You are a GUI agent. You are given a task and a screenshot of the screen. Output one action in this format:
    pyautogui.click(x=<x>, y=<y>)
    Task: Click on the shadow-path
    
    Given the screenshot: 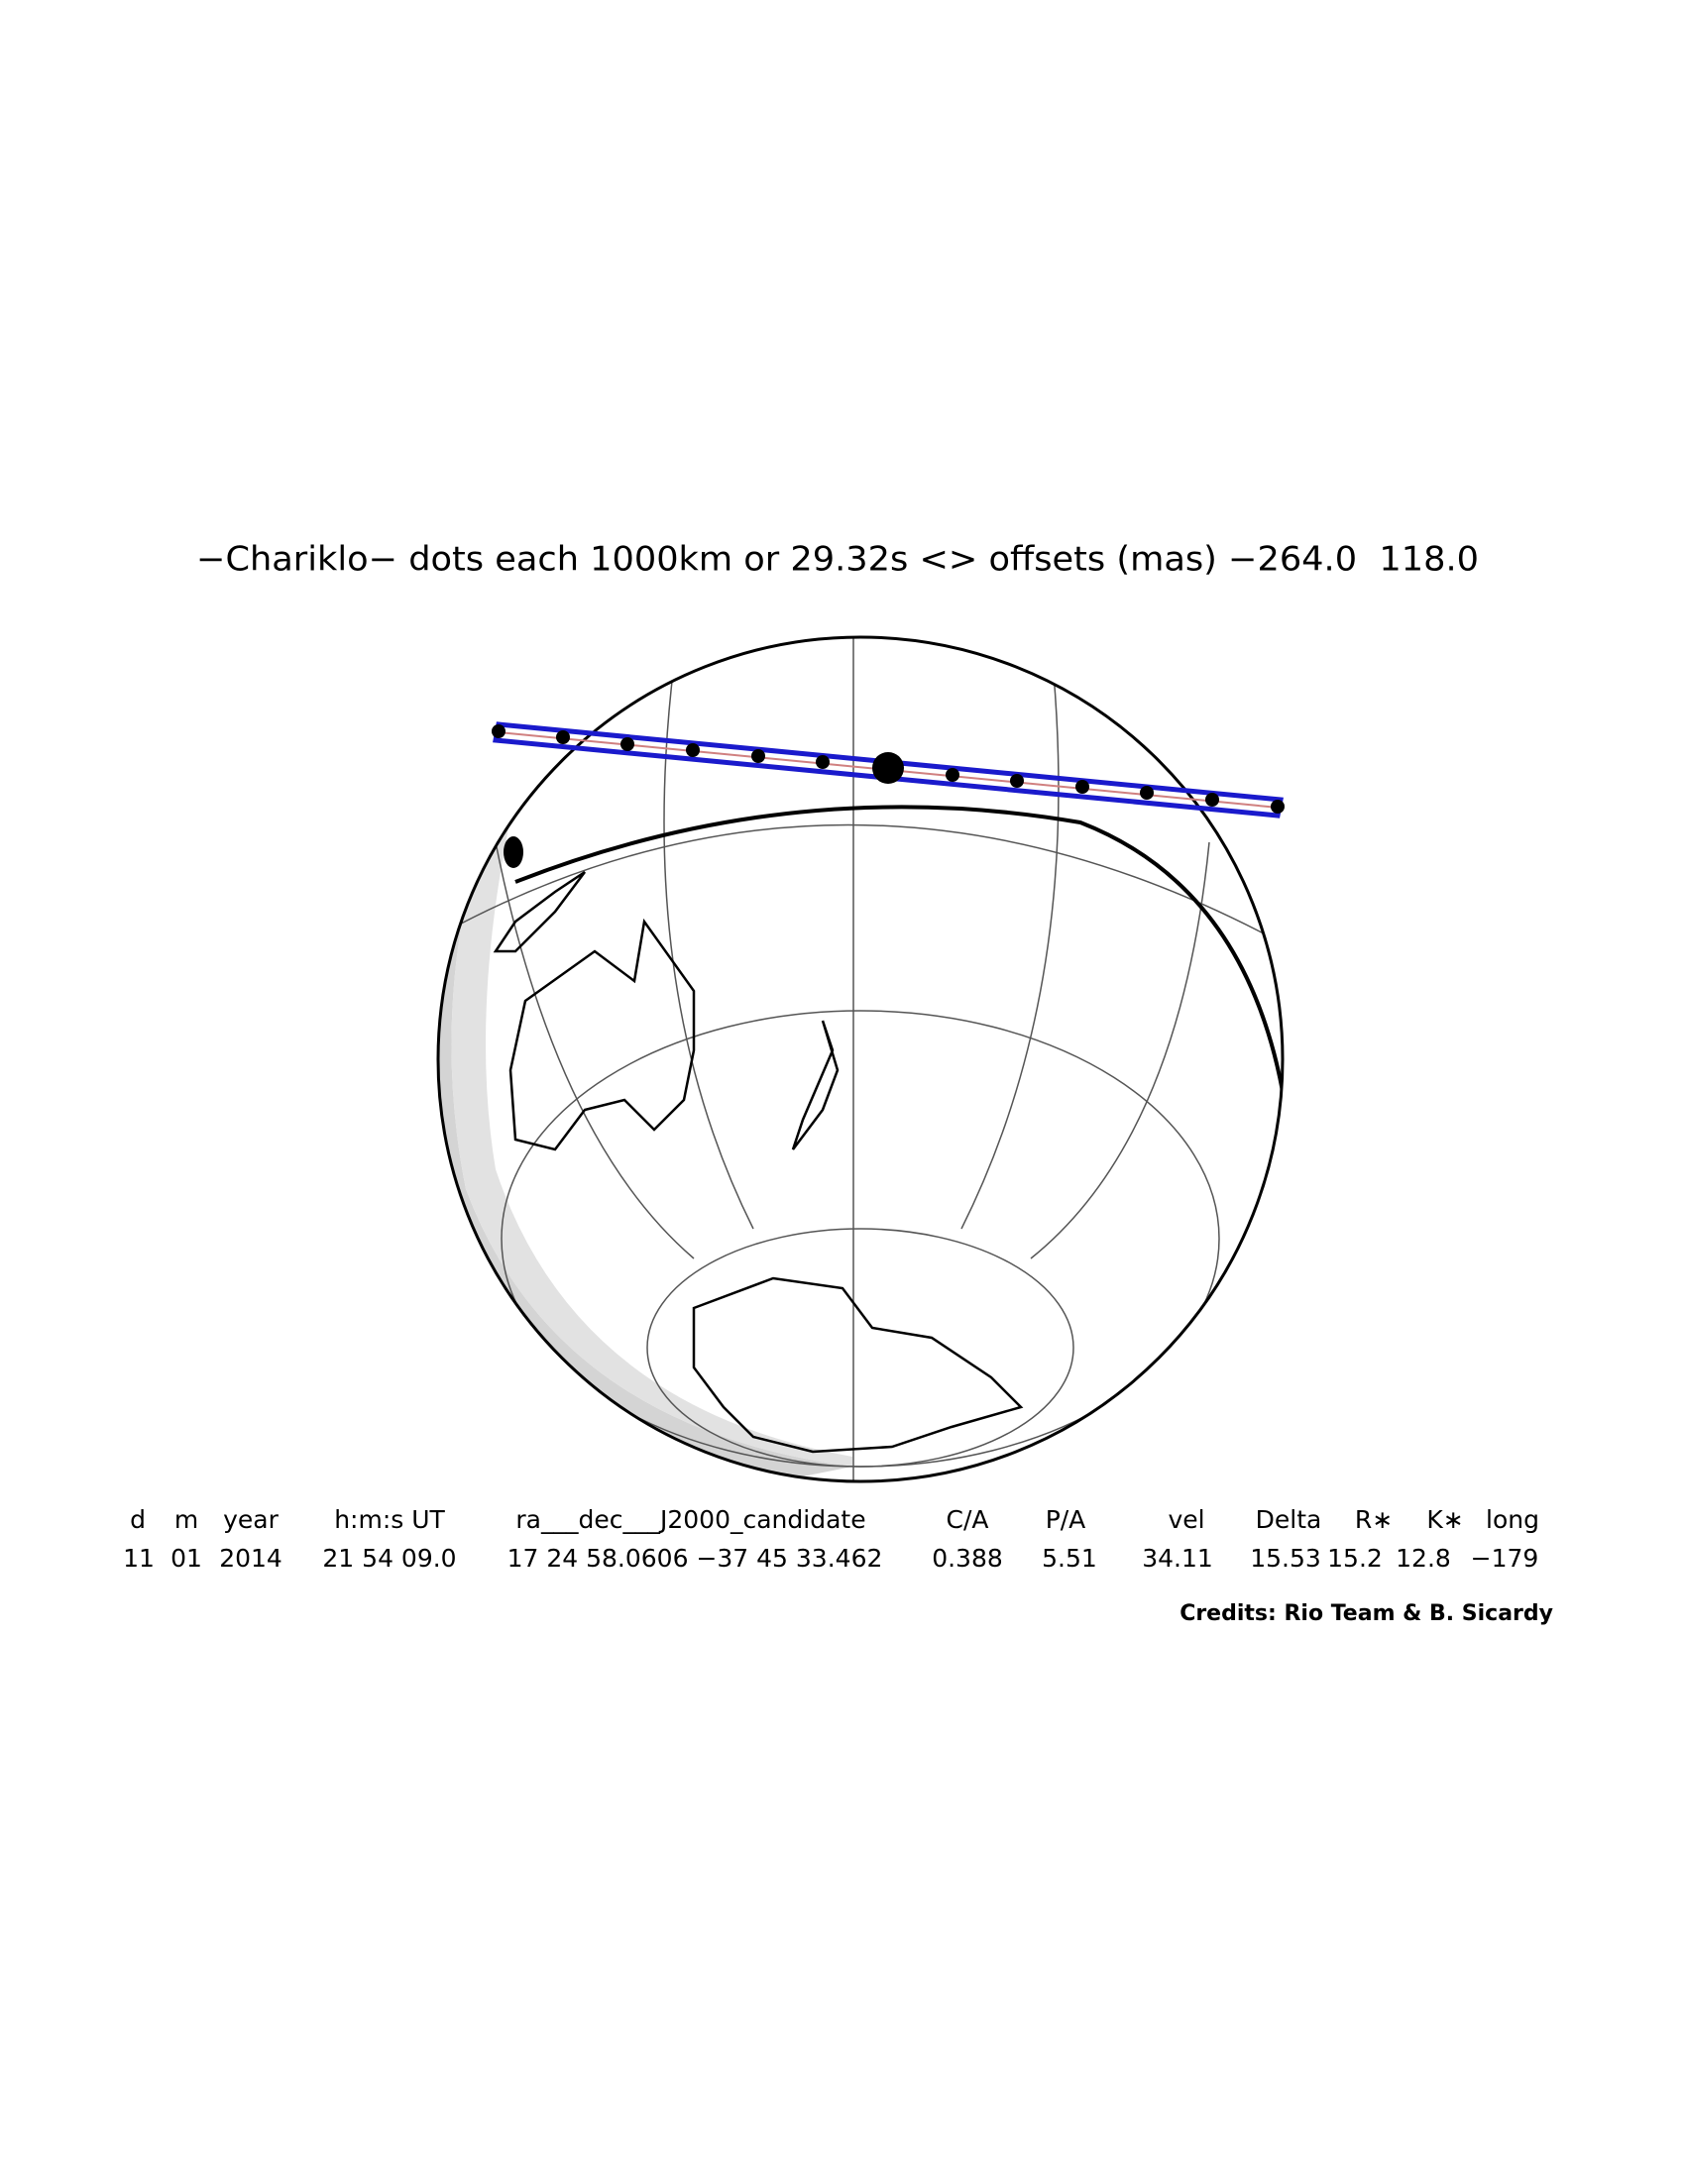 What is the action you would take?
    pyautogui.click(x=888, y=770)
    